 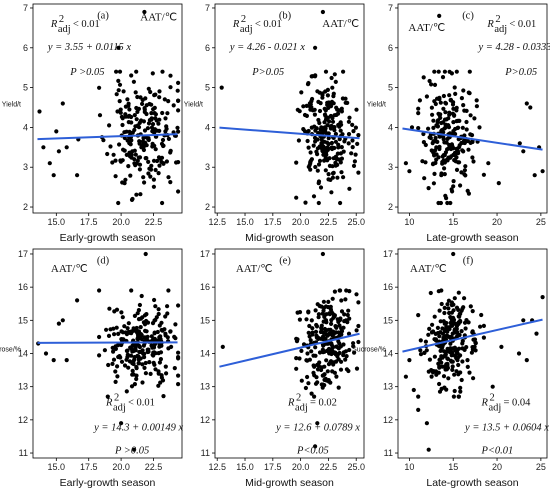 What do you see at coordinates (193, 104) in the screenshot?
I see `y-axis-label: Yield/t` at bounding box center [193, 104].